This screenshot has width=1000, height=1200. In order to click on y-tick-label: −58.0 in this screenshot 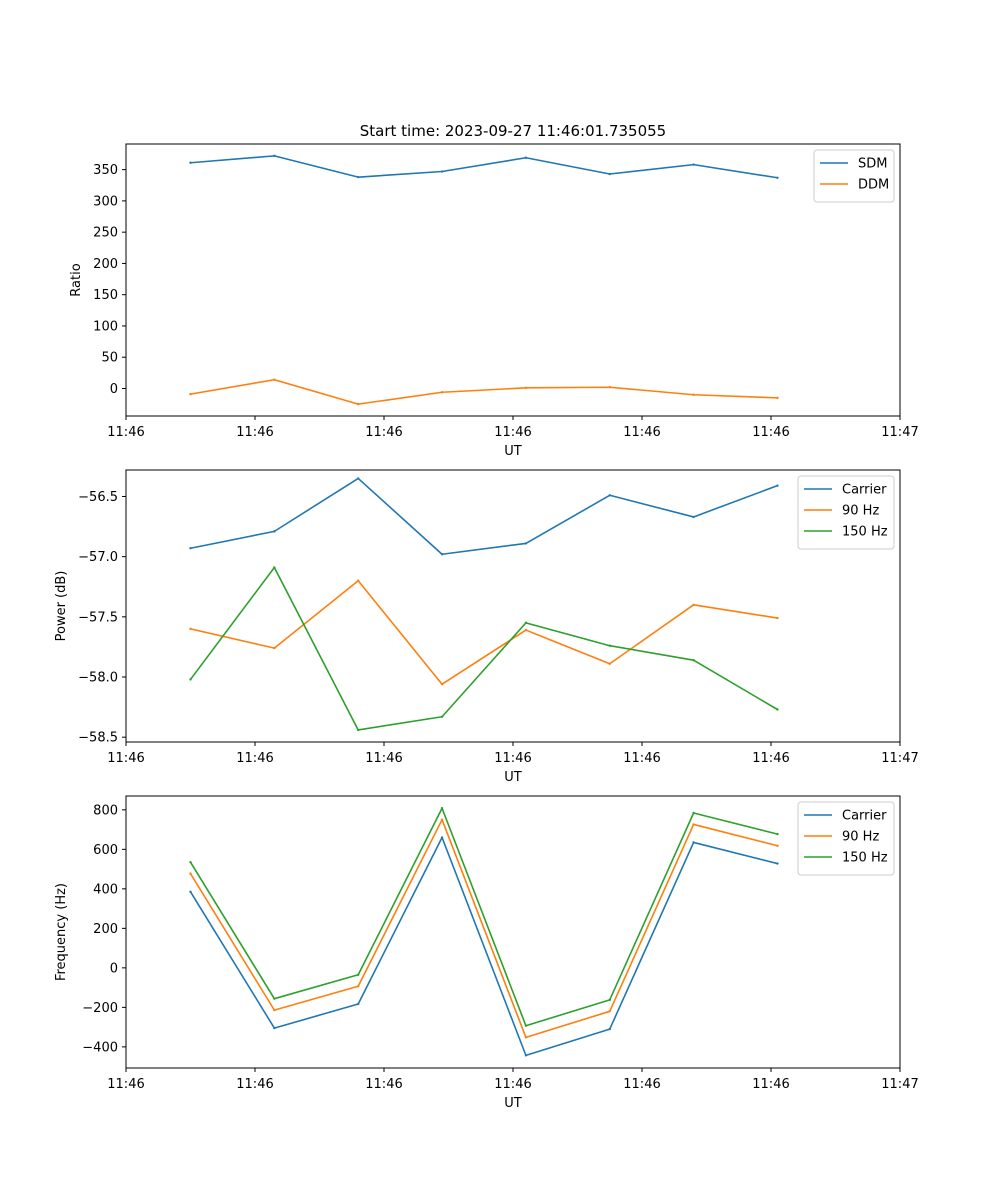, I will do `click(98, 678)`.